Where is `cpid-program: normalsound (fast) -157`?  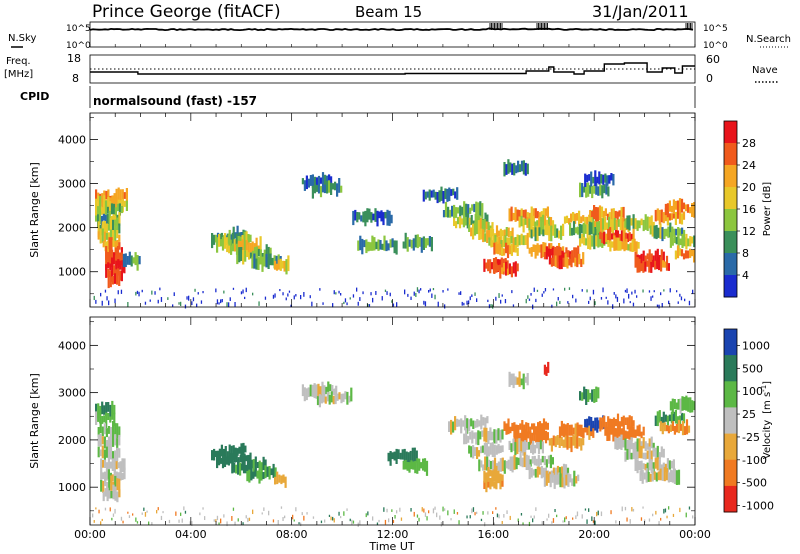 cpid-program: normalsound (fast) -157 is located at coordinates (175, 101).